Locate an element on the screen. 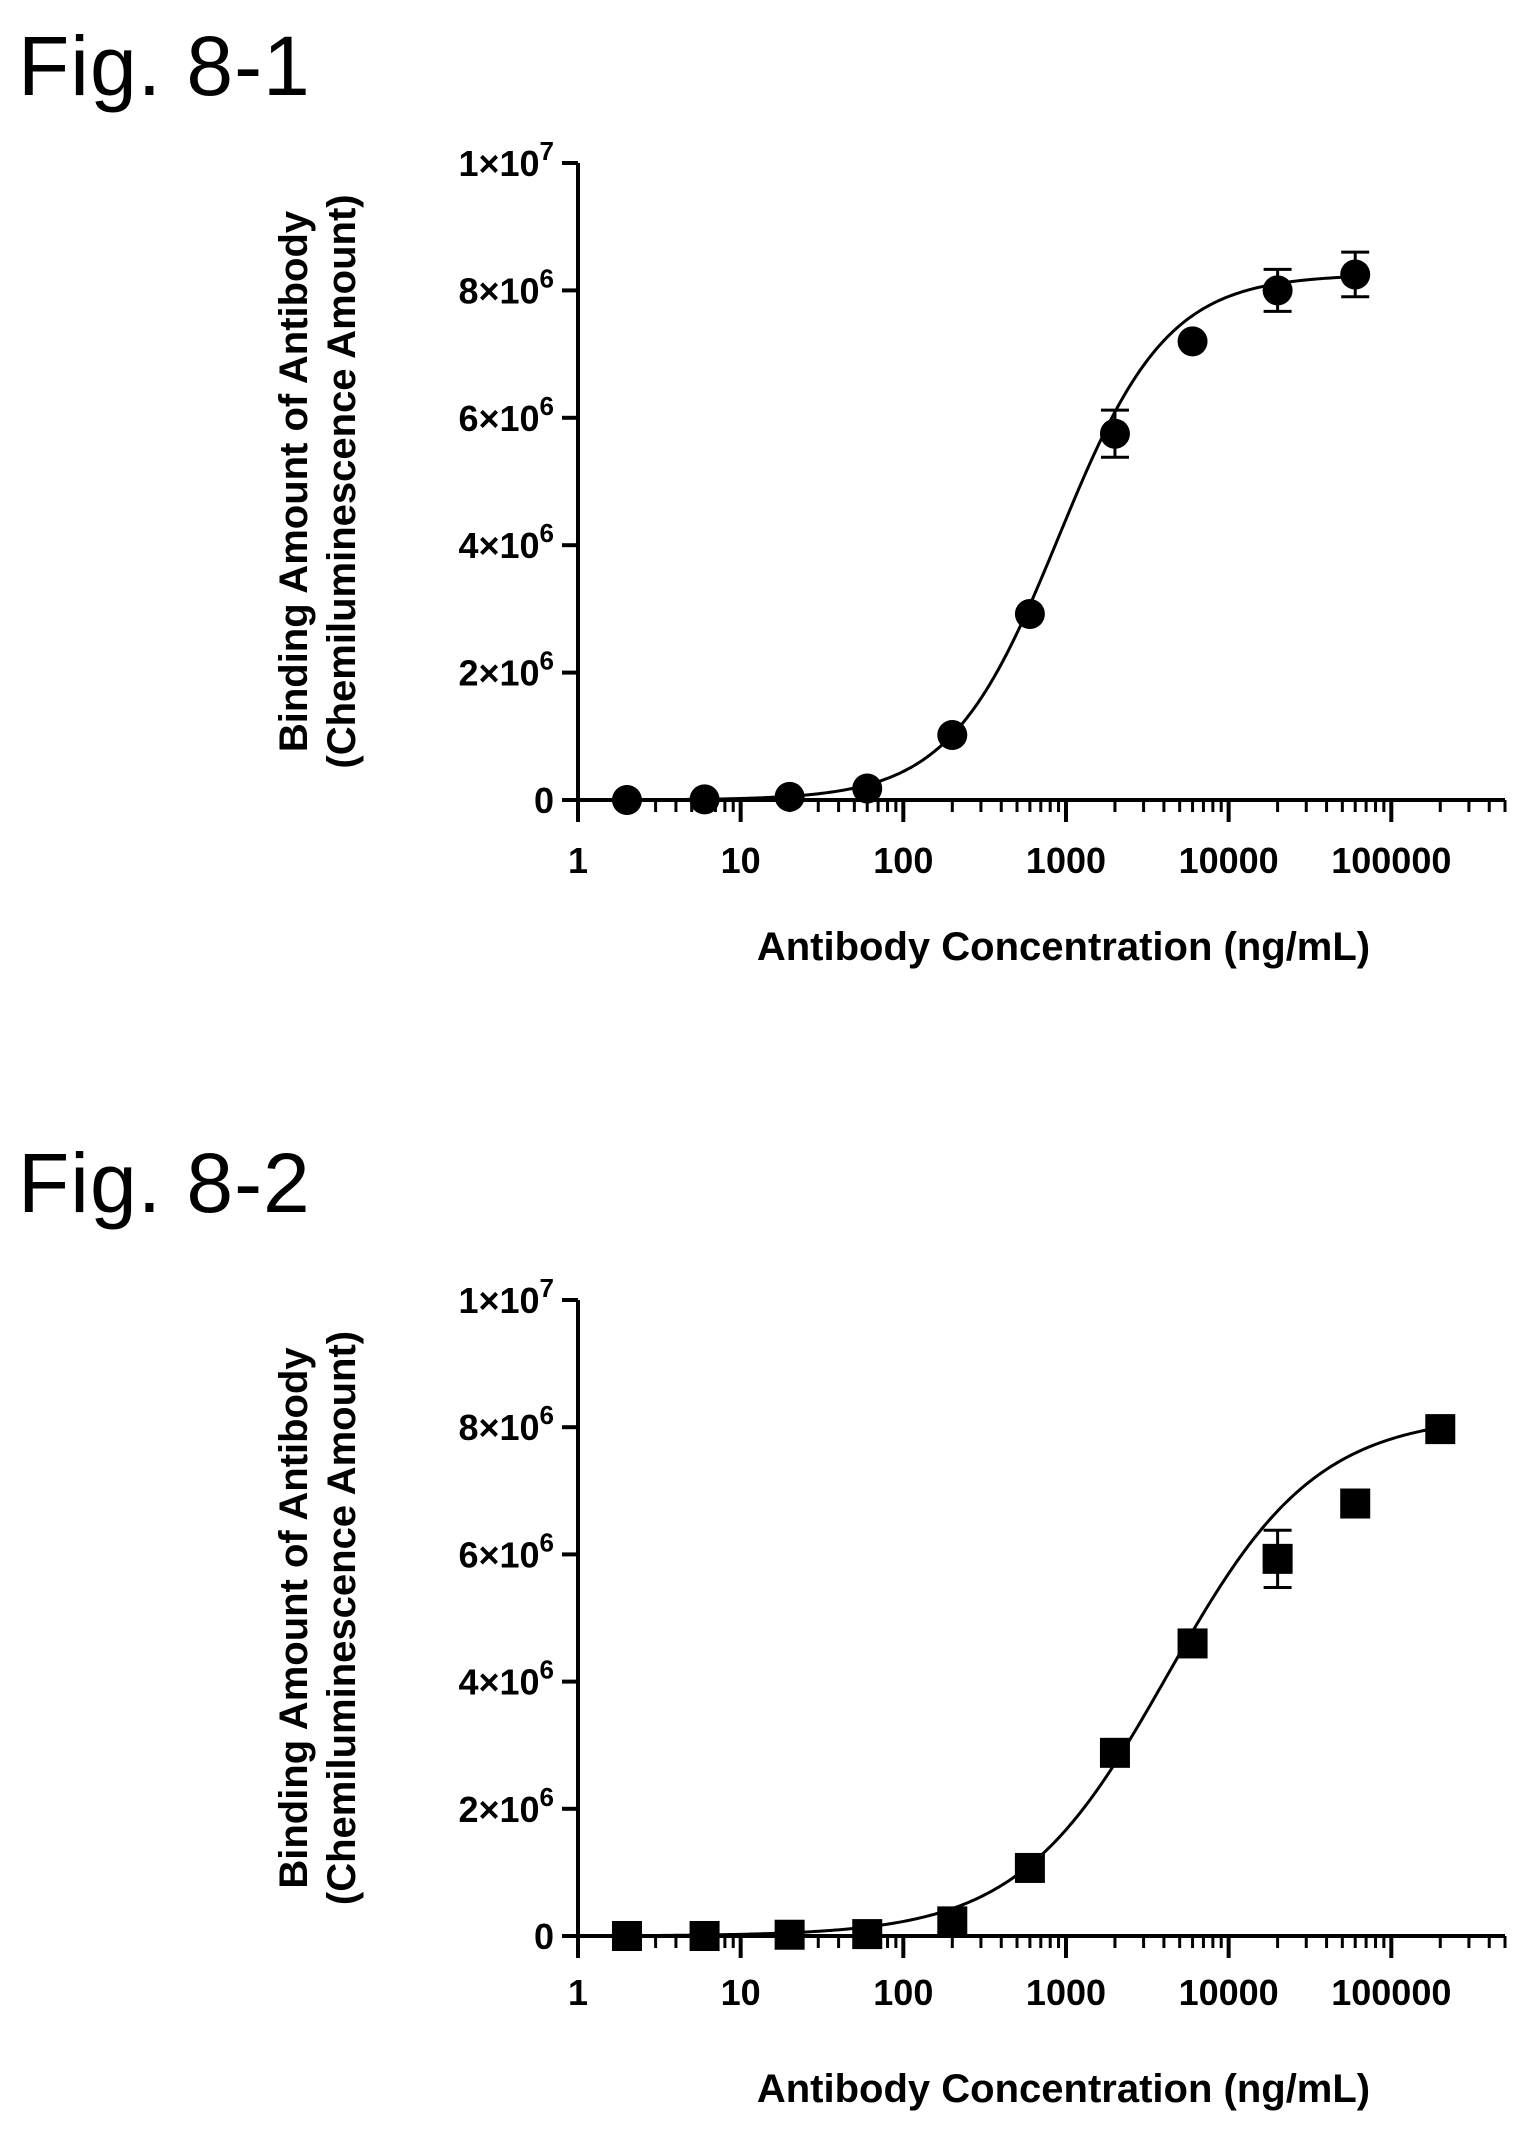  figure-title: Fig. 8-1 is located at coordinates (164, 66).